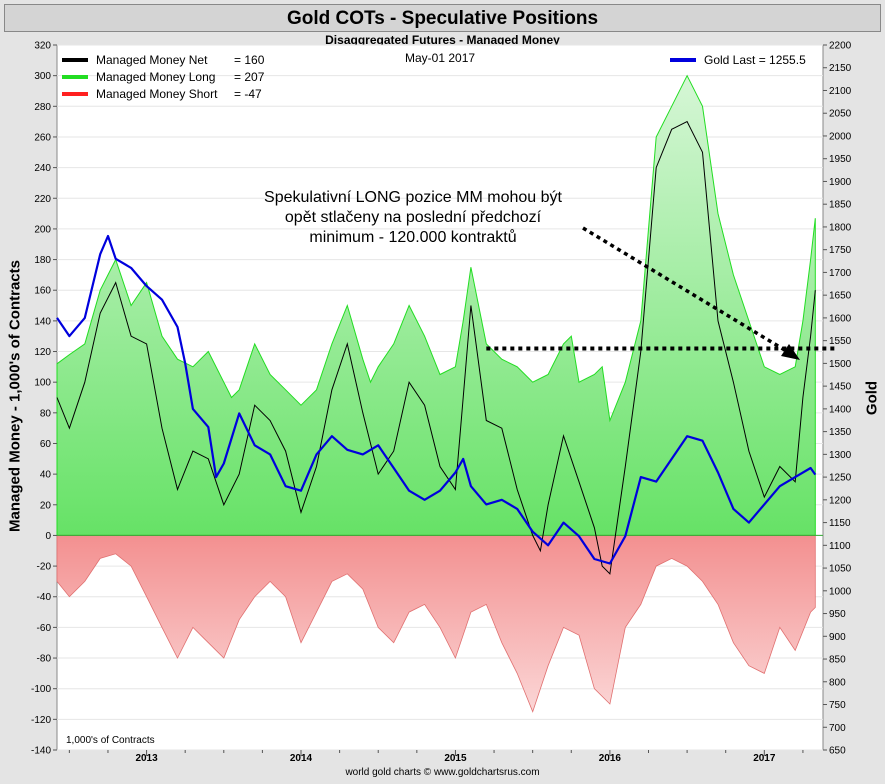 The width and height of the screenshot is (885, 784). I want to click on y2-tick-label: 950, so click(837, 614).